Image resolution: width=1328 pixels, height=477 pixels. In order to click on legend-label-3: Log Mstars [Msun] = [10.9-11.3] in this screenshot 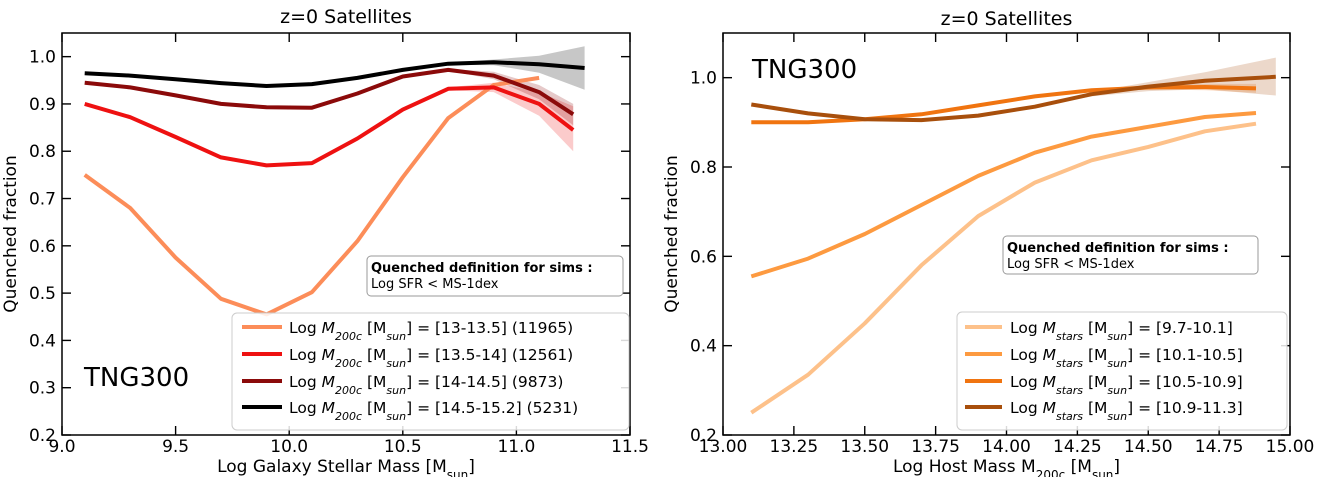, I will do `click(1126, 411)`.